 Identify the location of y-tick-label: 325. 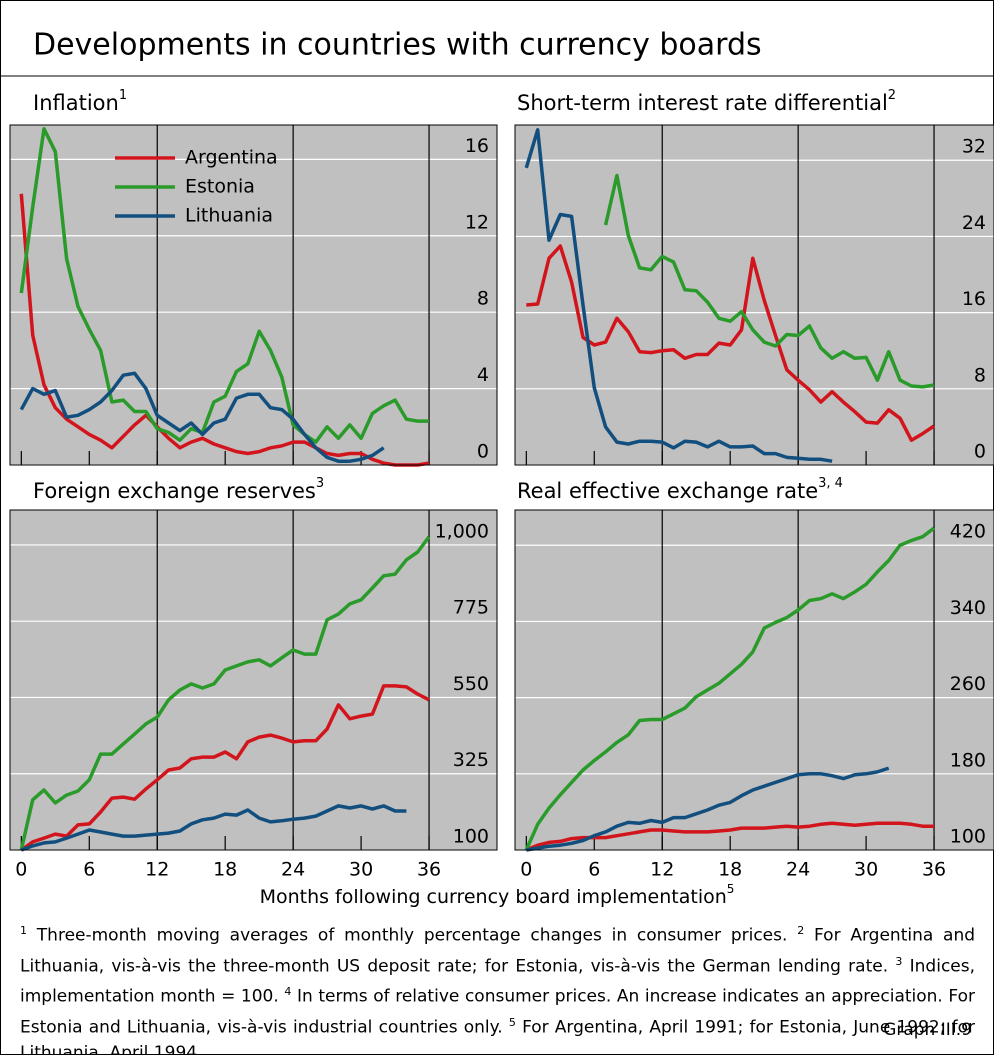
(471, 760).